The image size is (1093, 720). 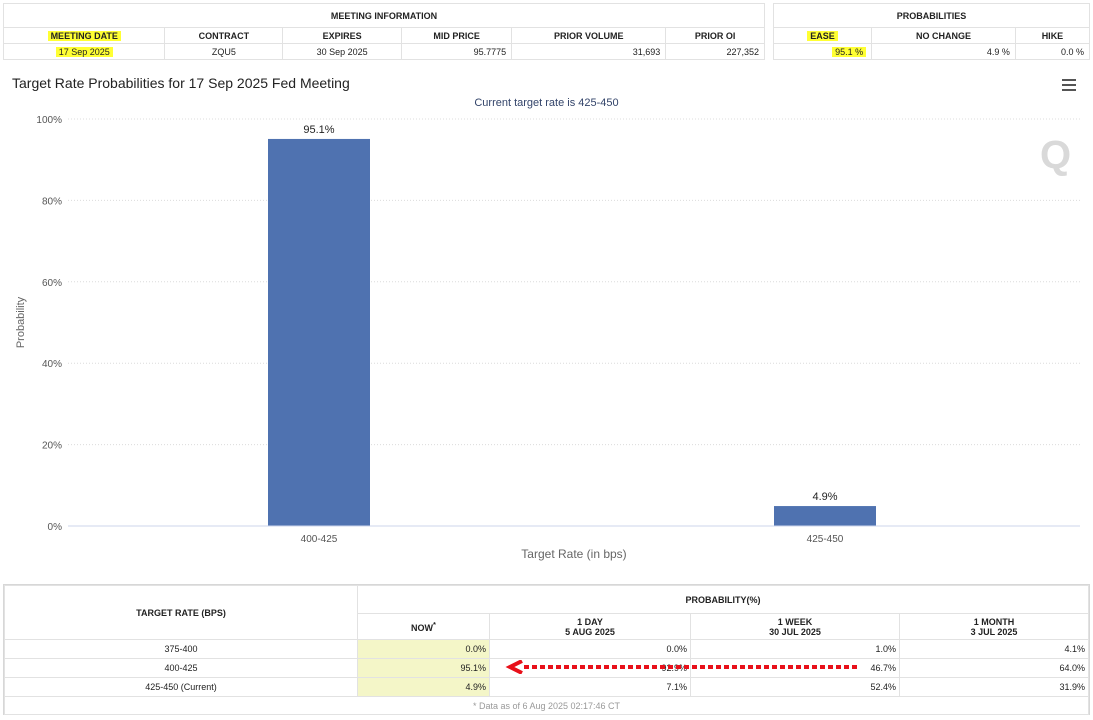 I want to click on contract-value: ZQU5, so click(x=224, y=51).